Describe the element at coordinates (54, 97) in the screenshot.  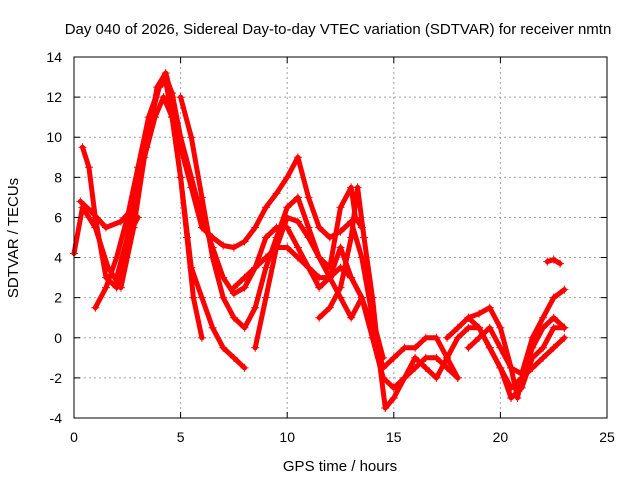
I see `y-tick-label: 12` at that location.